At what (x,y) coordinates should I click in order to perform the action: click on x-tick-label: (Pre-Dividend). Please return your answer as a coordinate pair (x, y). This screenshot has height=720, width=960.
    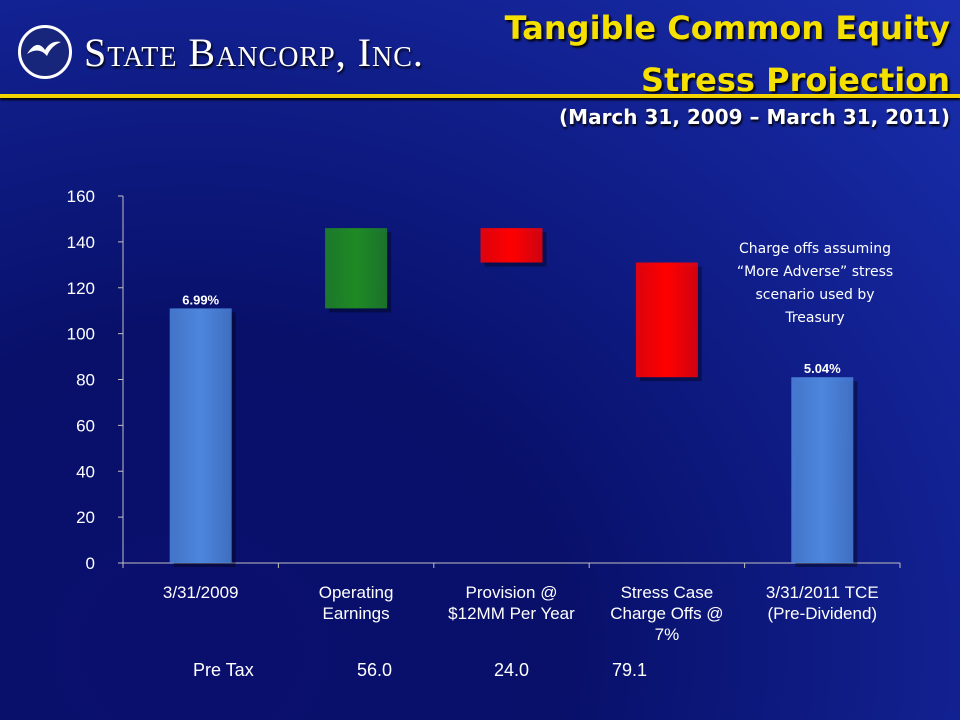
    Looking at the image, I should click on (823, 613).